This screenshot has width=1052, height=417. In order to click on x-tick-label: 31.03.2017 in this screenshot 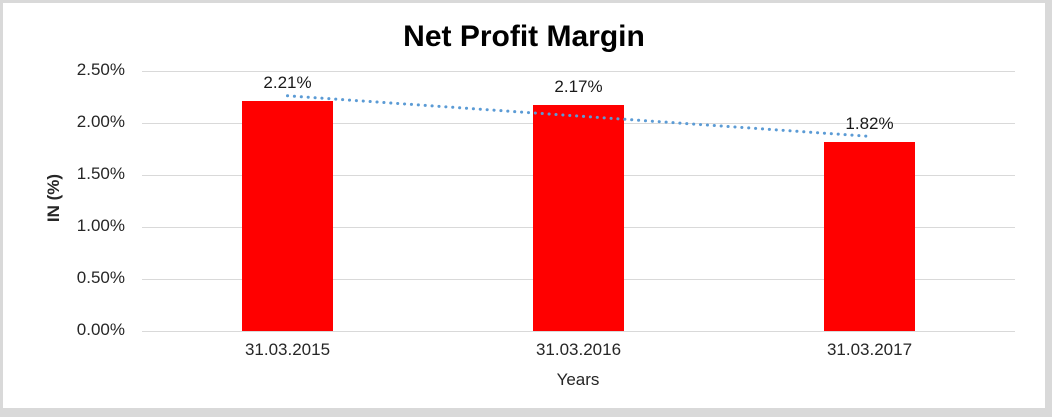, I will do `click(869, 349)`.